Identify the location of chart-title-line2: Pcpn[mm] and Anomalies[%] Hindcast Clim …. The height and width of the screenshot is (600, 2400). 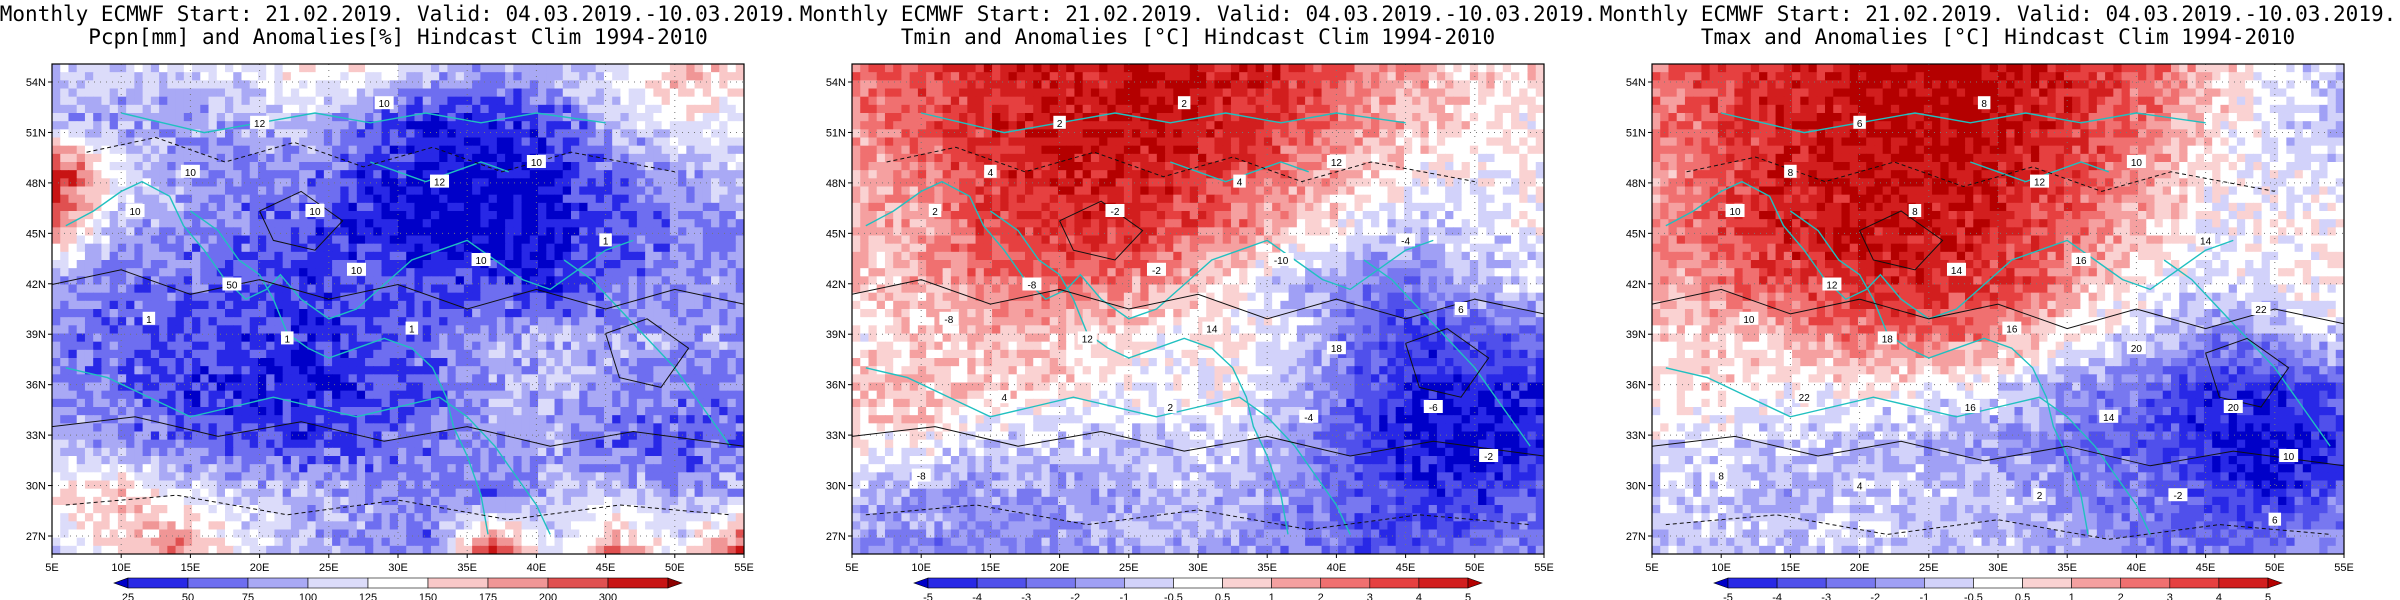
(398, 37).